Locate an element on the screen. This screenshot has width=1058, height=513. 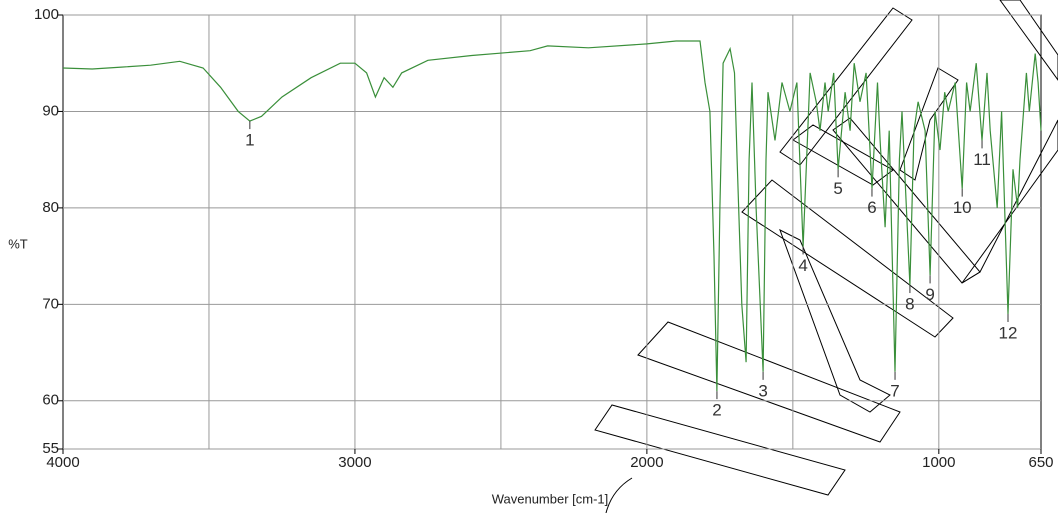
peak-label: 11 is located at coordinates (982, 159).